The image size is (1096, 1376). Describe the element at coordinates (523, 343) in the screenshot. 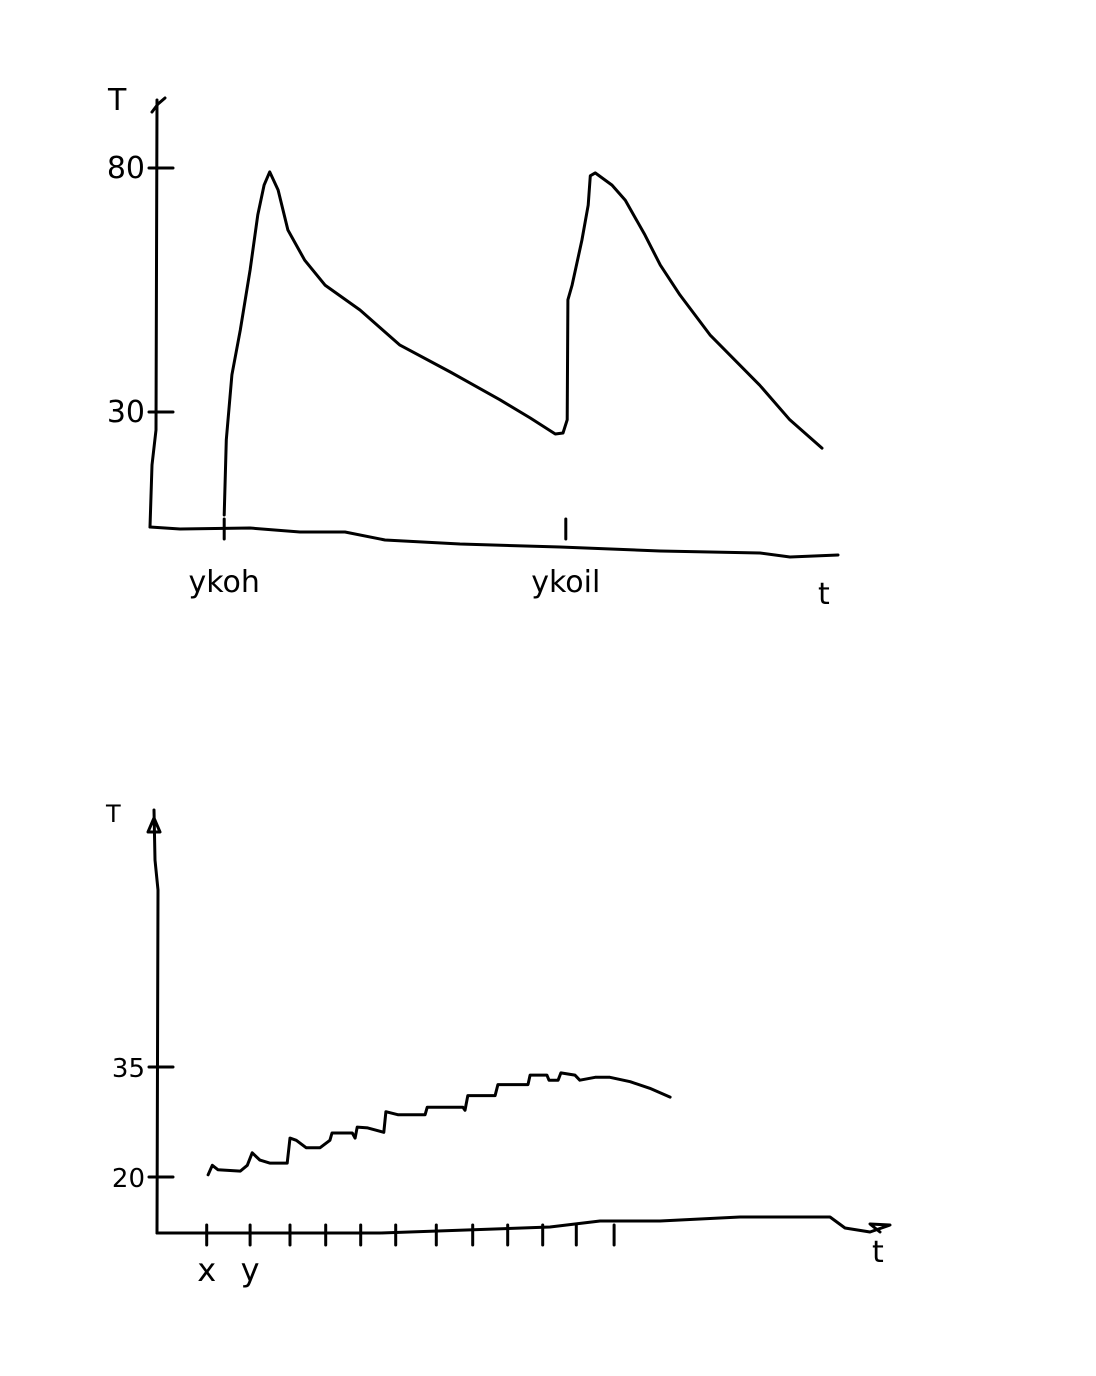

I see `top-series-line` at that location.